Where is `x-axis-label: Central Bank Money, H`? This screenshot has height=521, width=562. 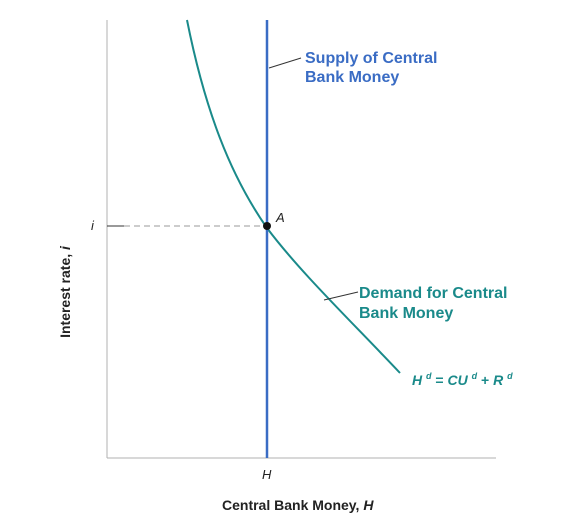
x-axis-label: Central Bank Money, H is located at coordinates (298, 505).